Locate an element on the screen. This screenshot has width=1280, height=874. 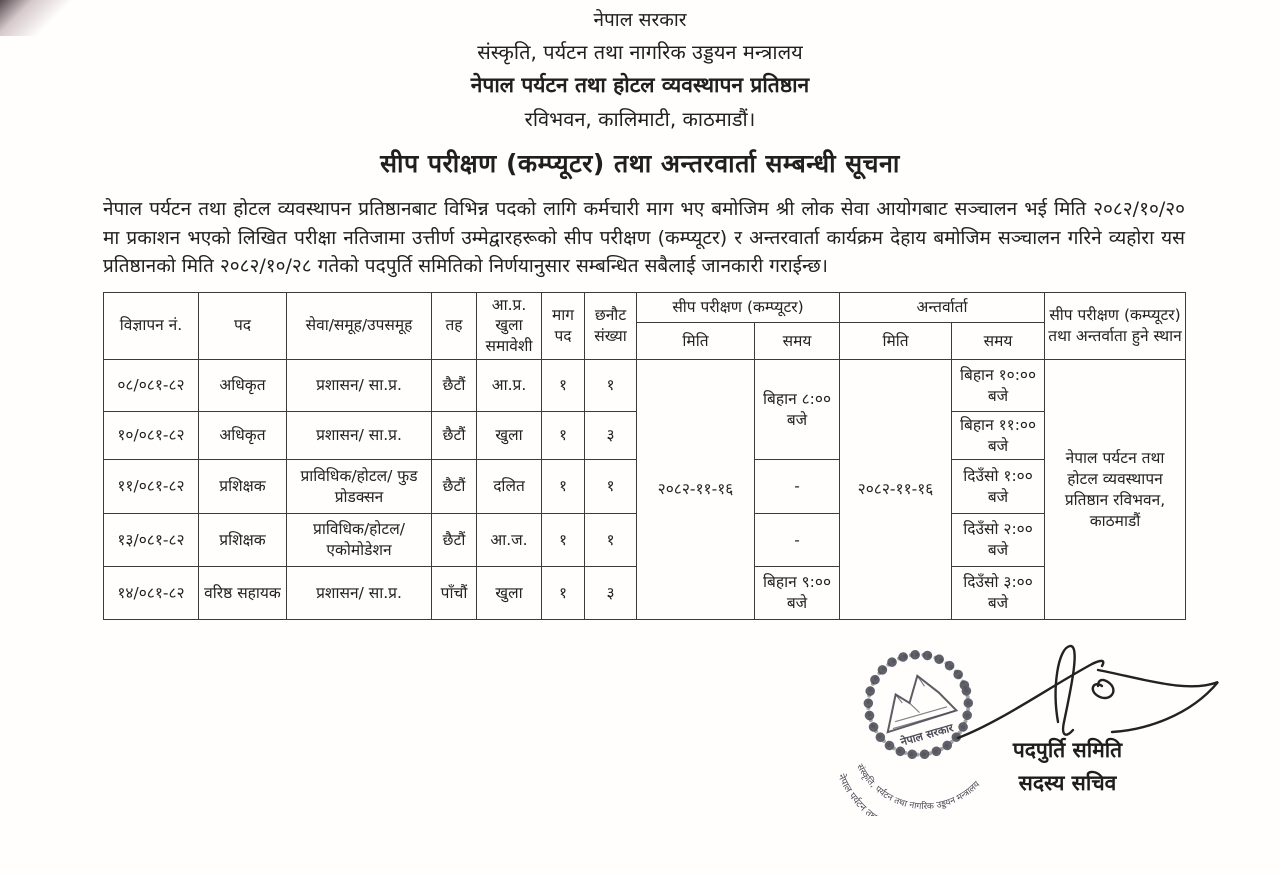
level-cell: पाँचौं is located at coordinates (454, 593).